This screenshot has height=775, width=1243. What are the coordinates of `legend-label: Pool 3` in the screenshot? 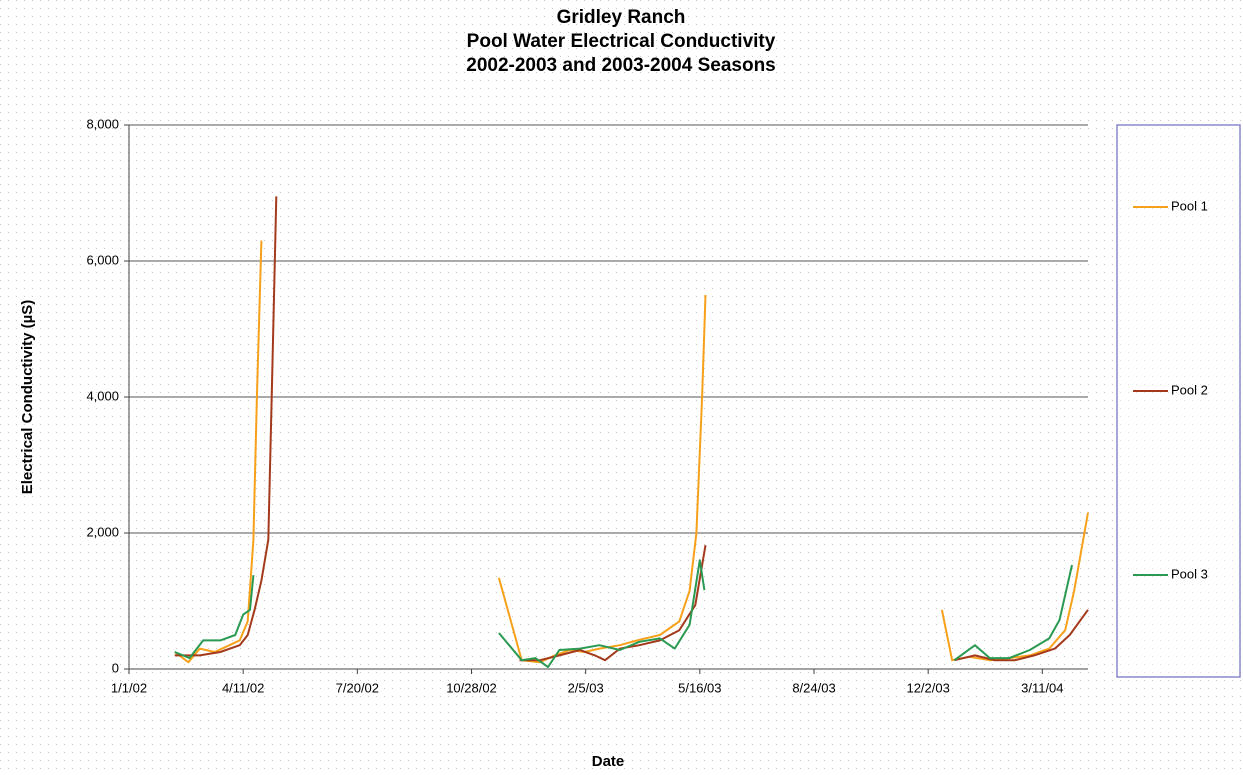 It's located at (1189, 573).